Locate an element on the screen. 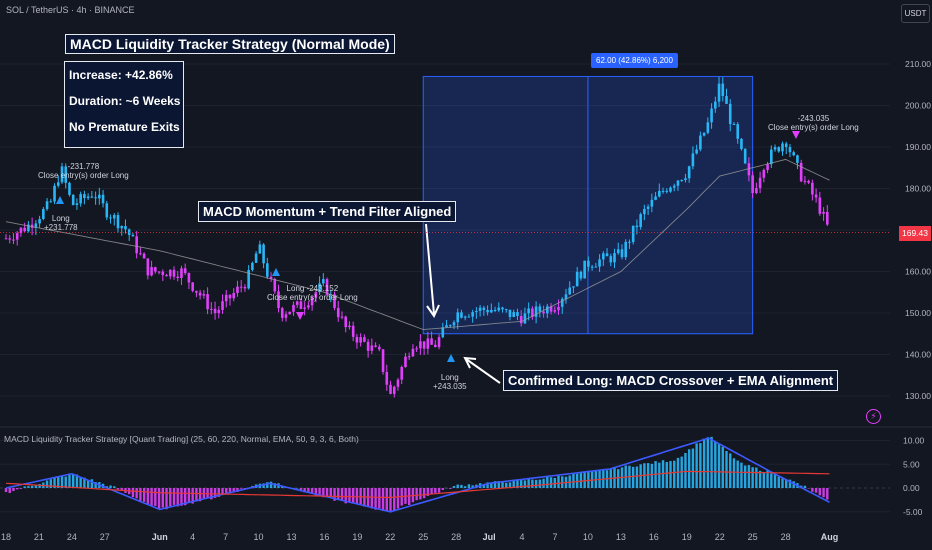 The height and width of the screenshot is (550, 932). signal-text: -231.778 is located at coordinates (83, 166).